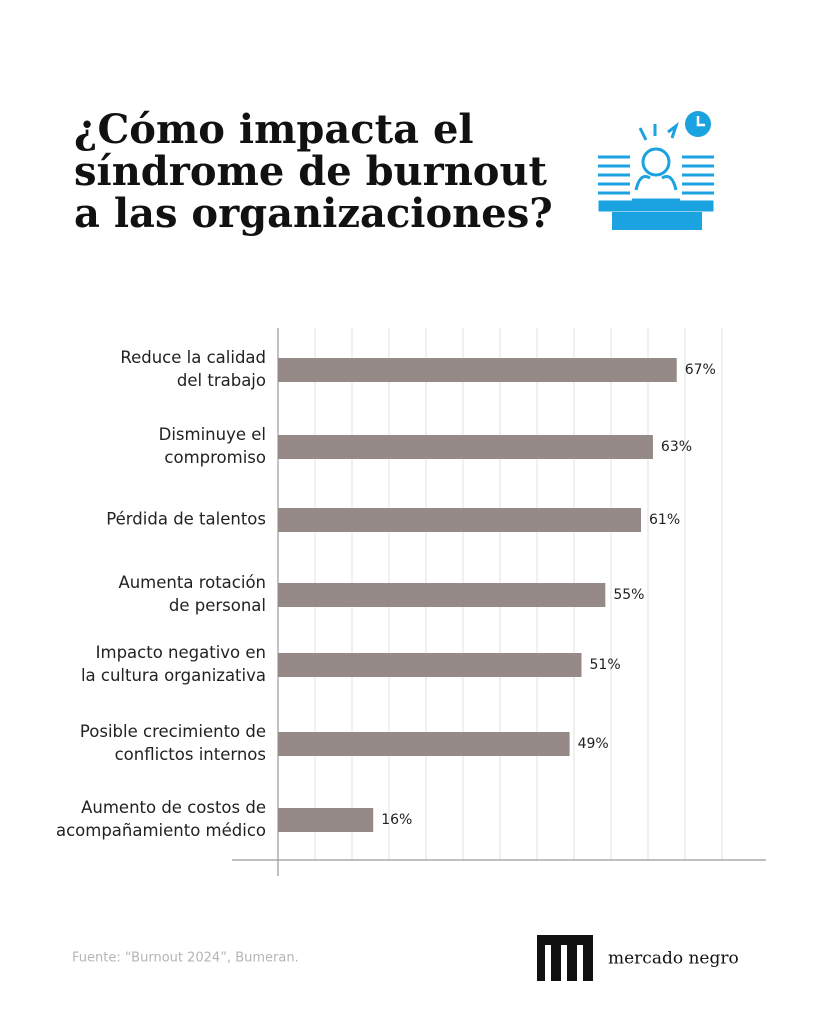 This screenshot has width=819, height=1028. Describe the element at coordinates (673, 959) in the screenshot. I see `brand-name: mercado negro` at that location.